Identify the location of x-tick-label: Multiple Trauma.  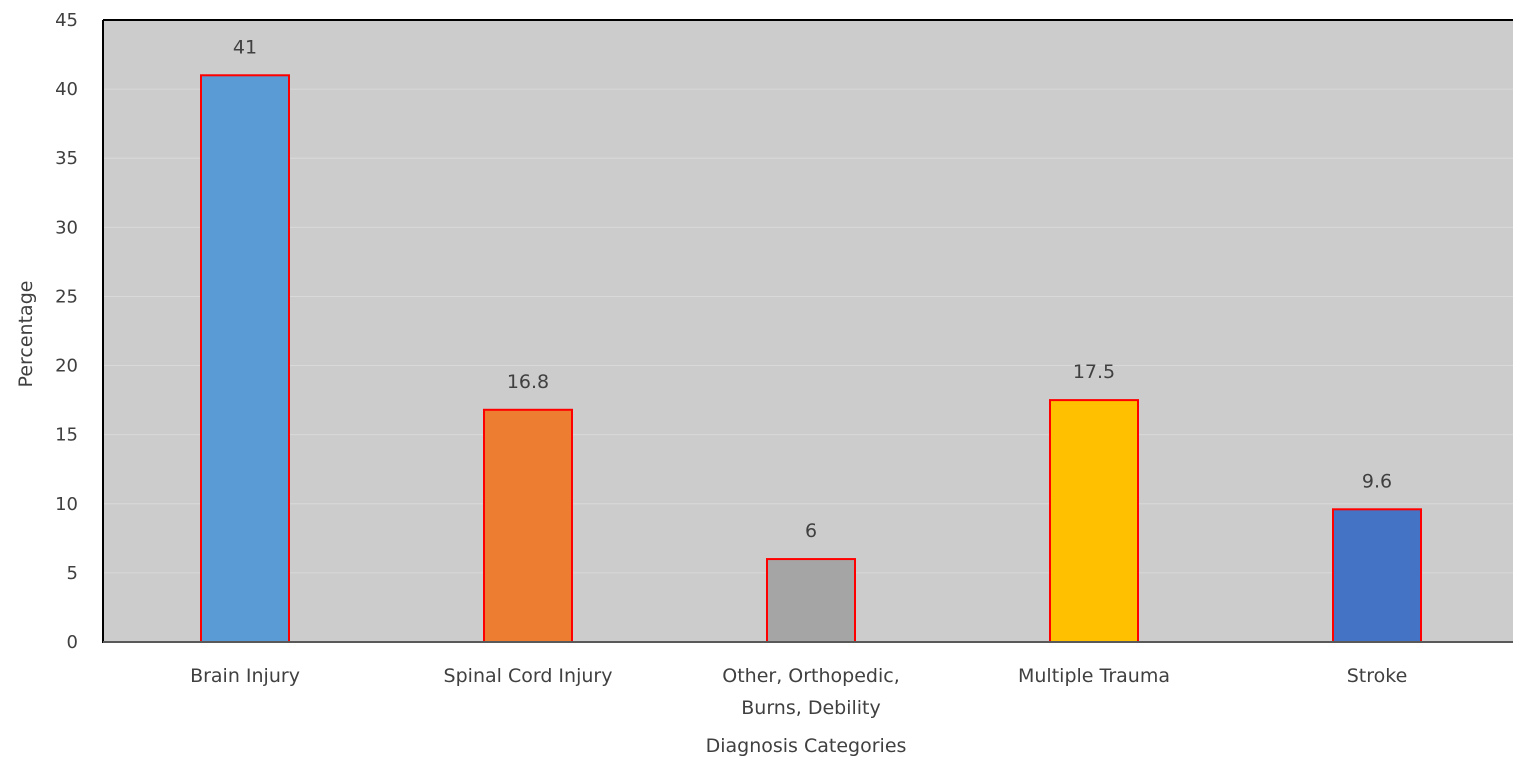
(1094, 676).